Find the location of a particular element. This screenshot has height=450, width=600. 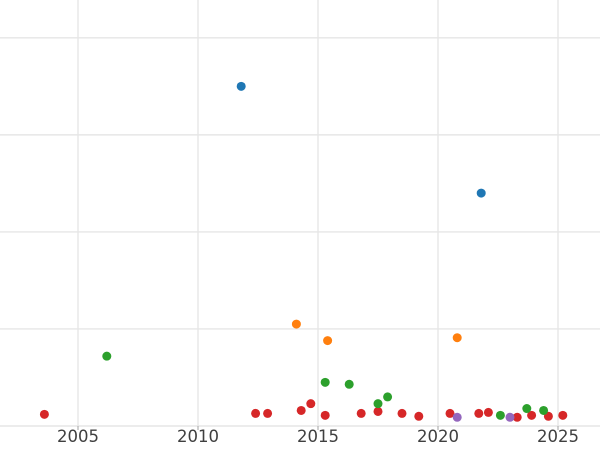

x-tick-label: 2020 is located at coordinates (438, 436).